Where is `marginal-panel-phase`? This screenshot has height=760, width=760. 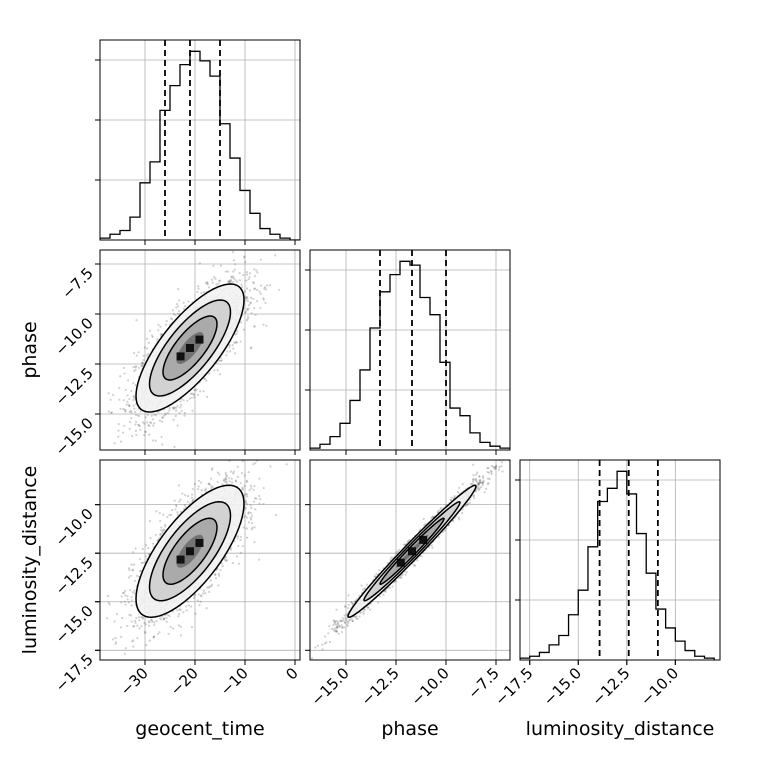
marginal-panel-phase is located at coordinates (408, 352).